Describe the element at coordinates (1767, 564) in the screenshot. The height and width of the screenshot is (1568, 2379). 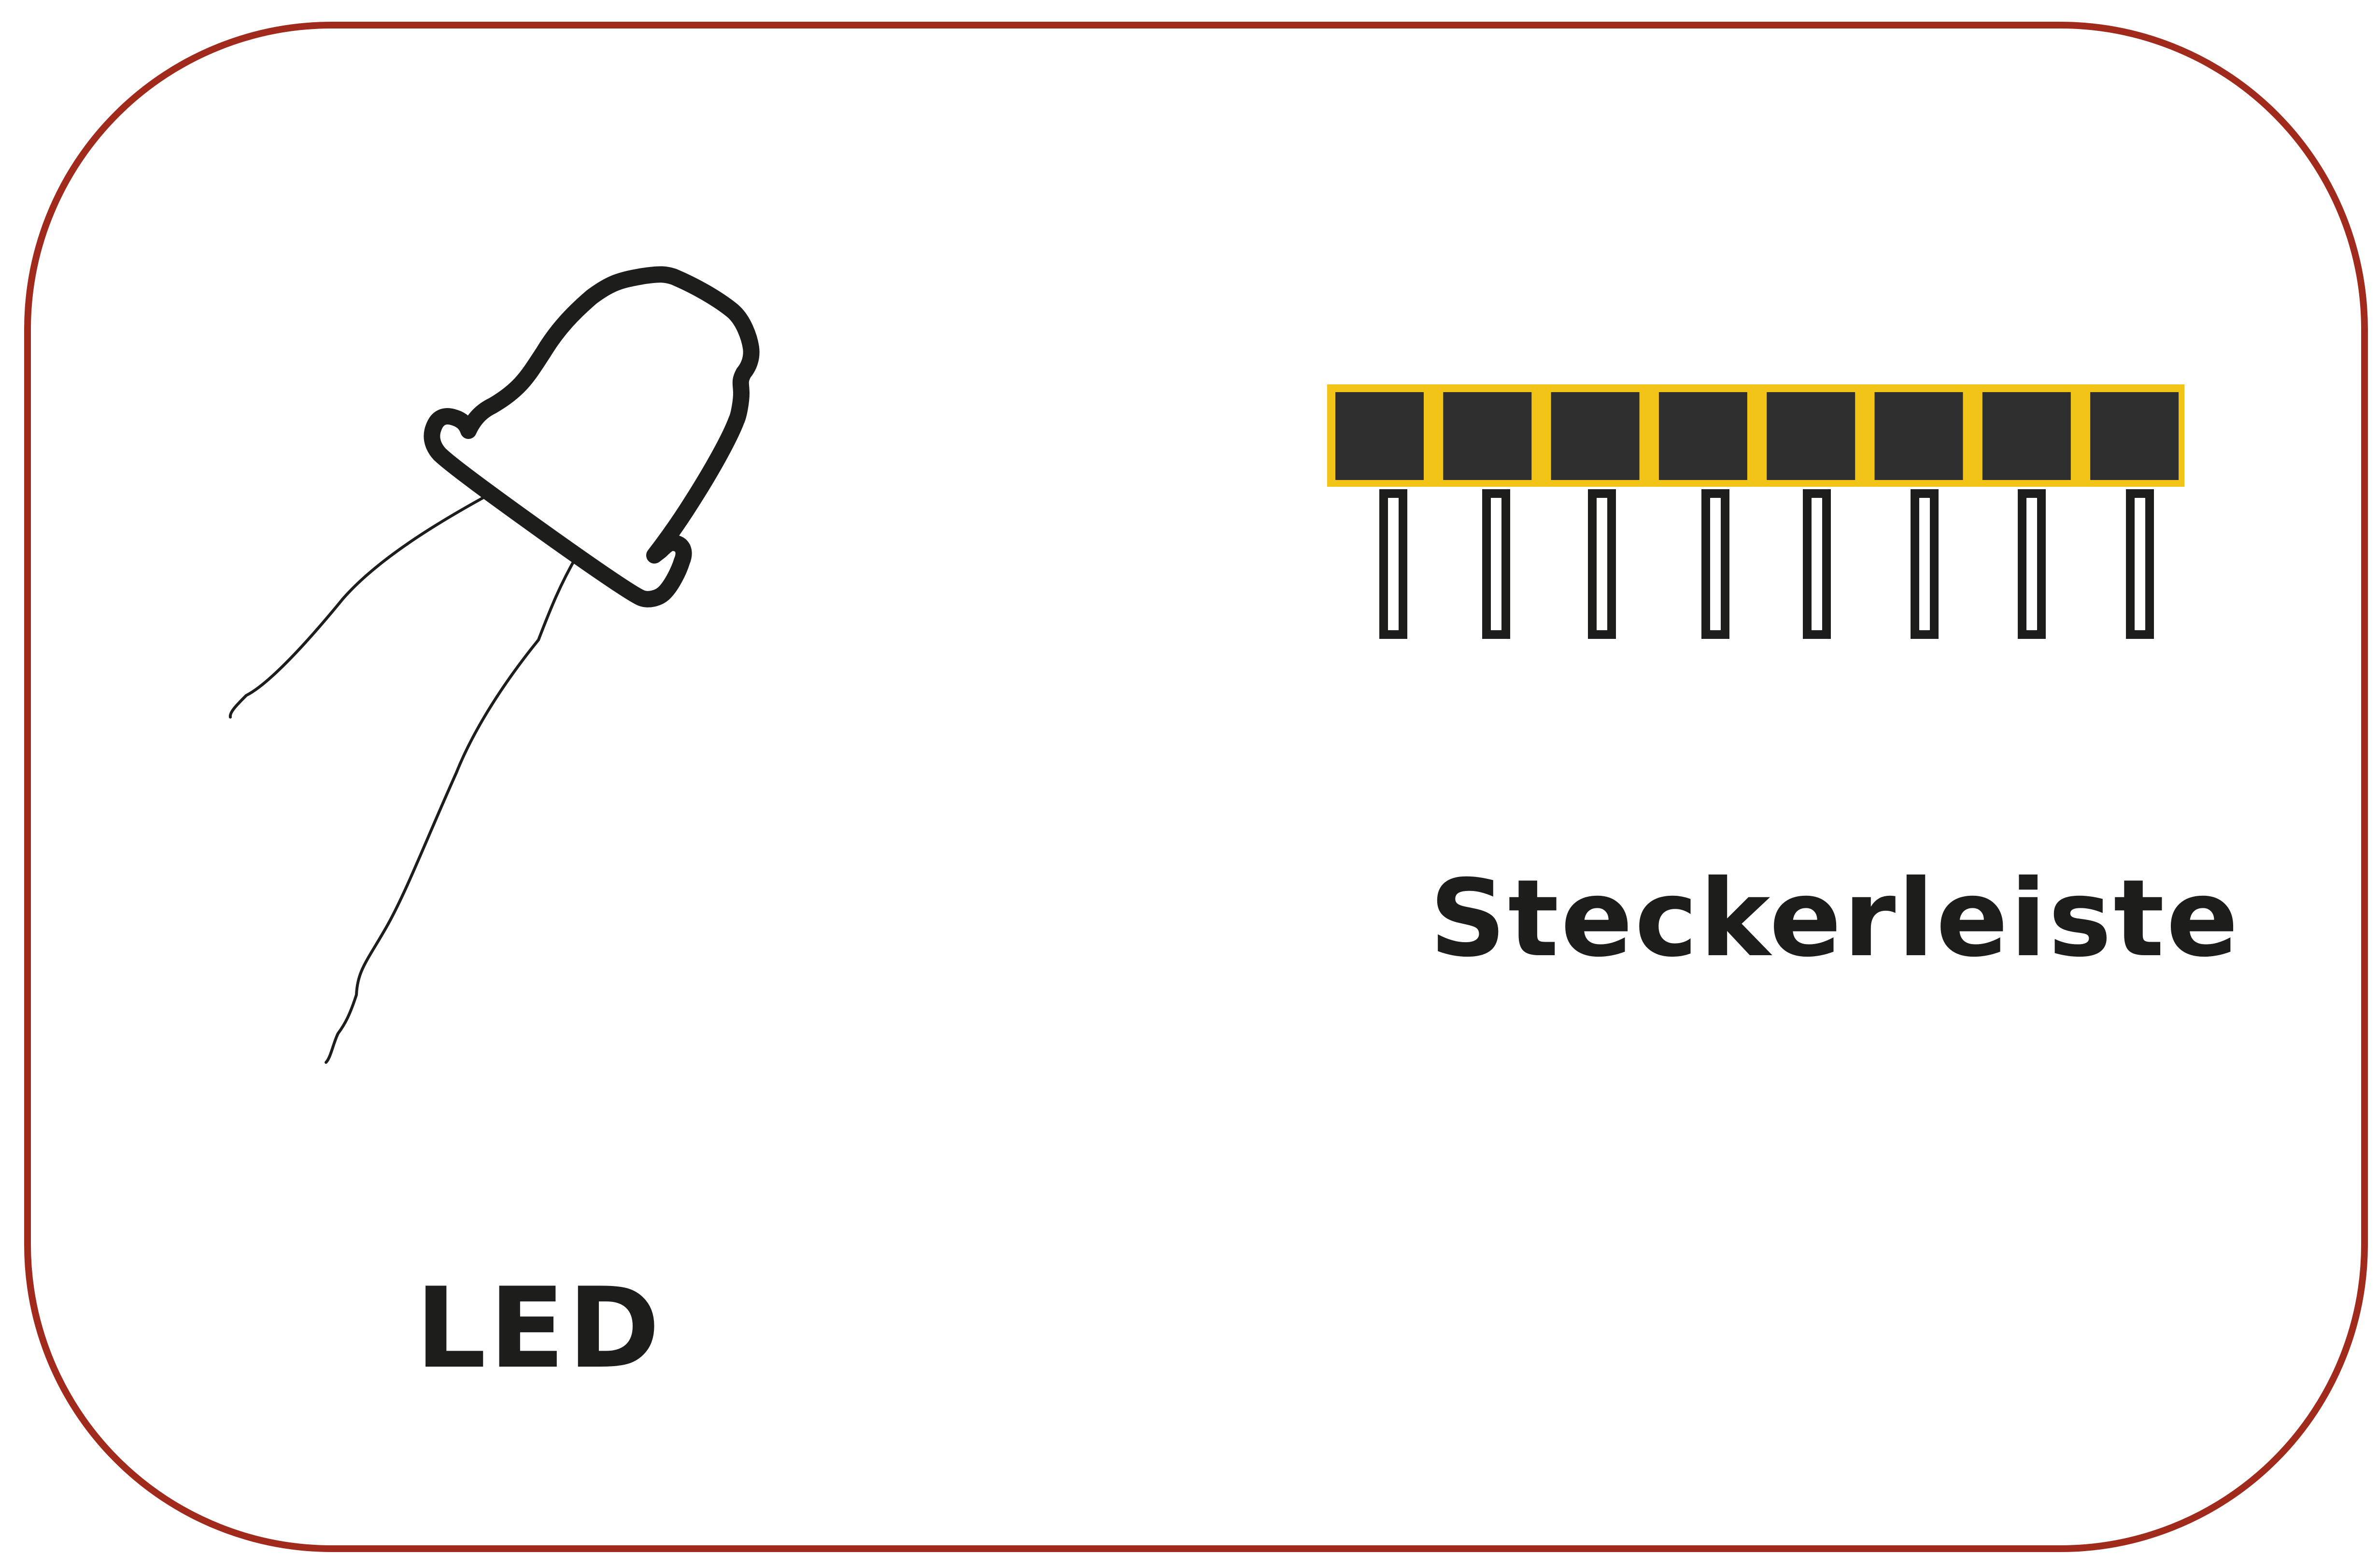
I see `header-pins` at that location.